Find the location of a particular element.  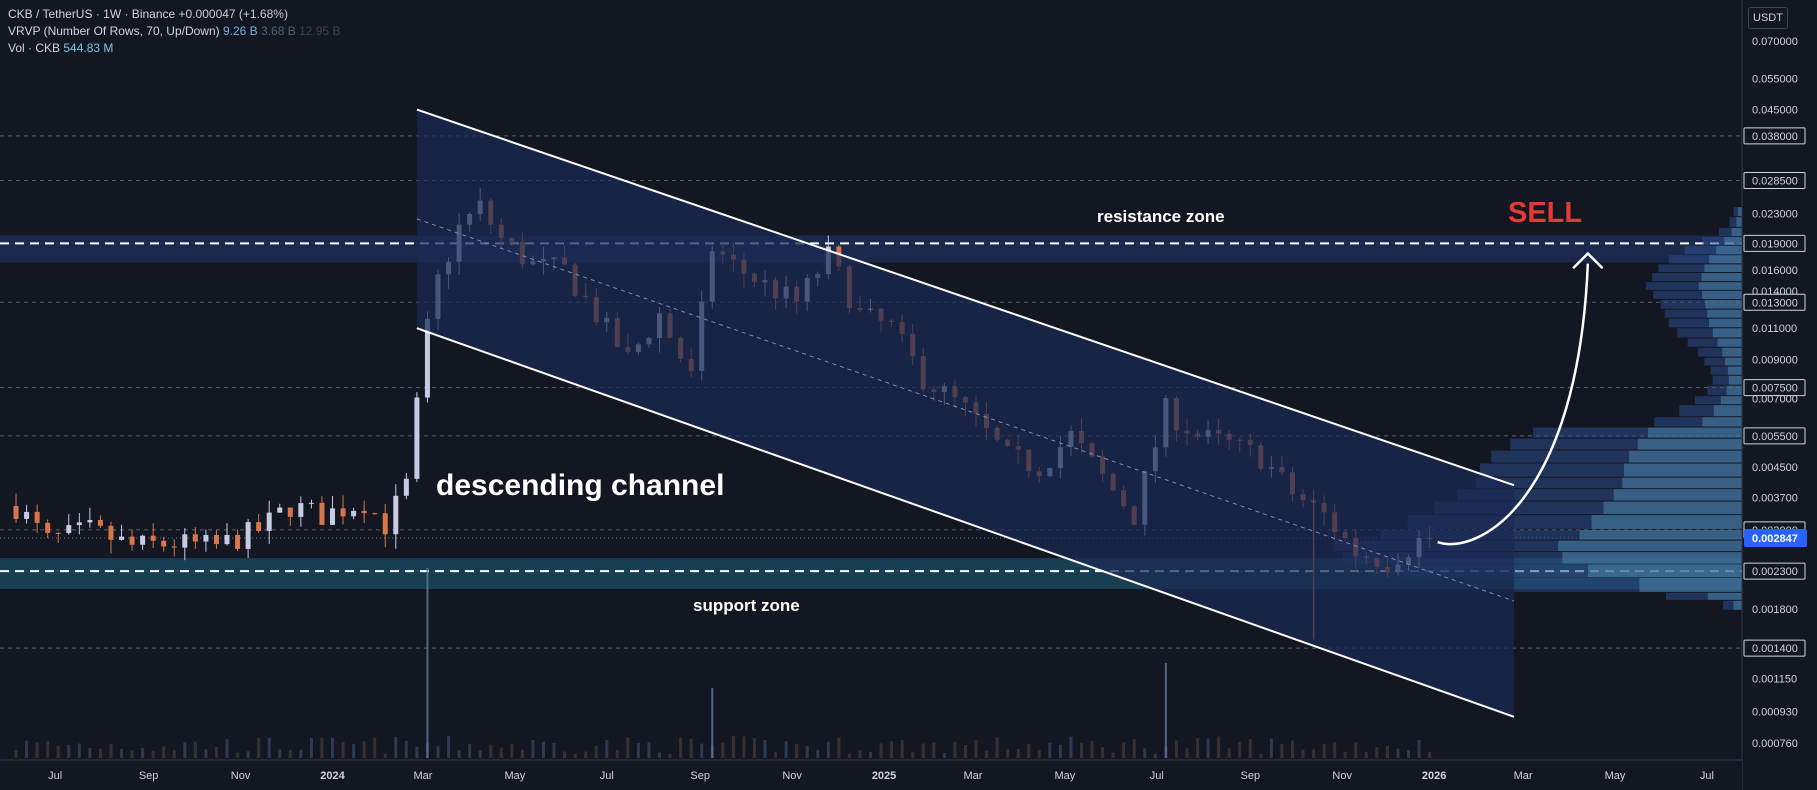

time-tick-label: Jul is located at coordinates (1707, 776).